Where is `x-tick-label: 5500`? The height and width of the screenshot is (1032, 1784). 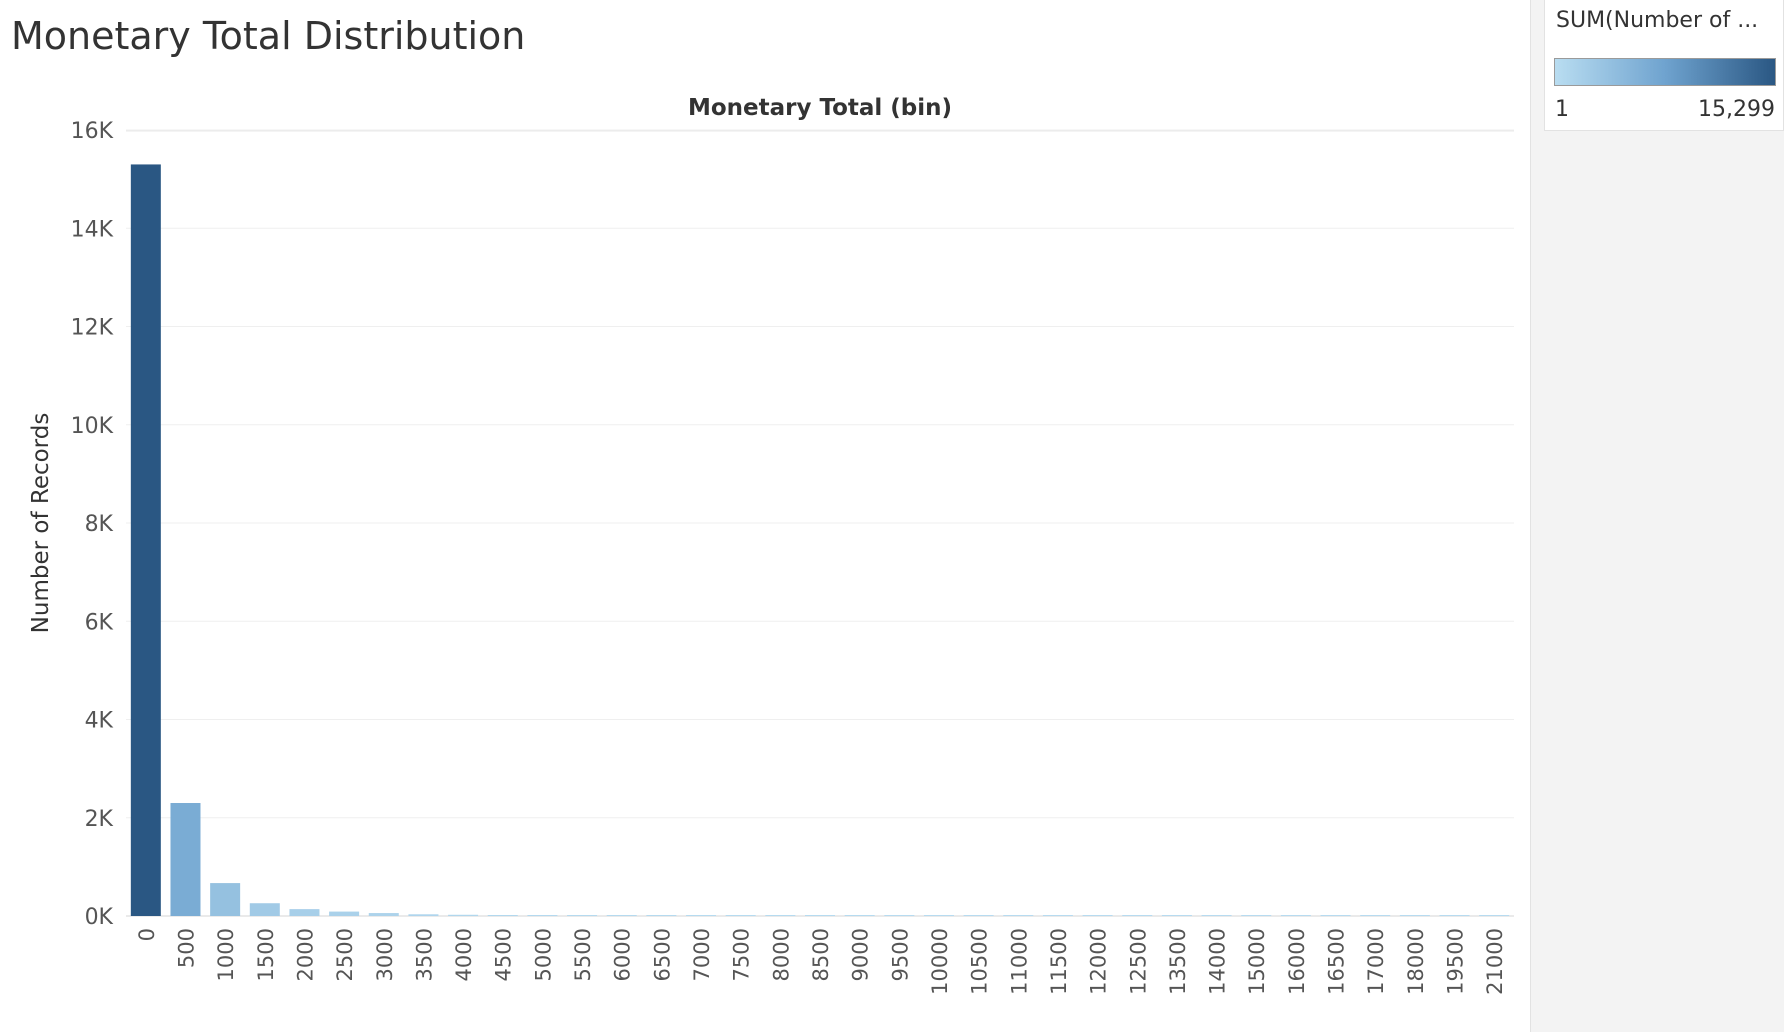 x-tick-label: 5500 is located at coordinates (583, 954).